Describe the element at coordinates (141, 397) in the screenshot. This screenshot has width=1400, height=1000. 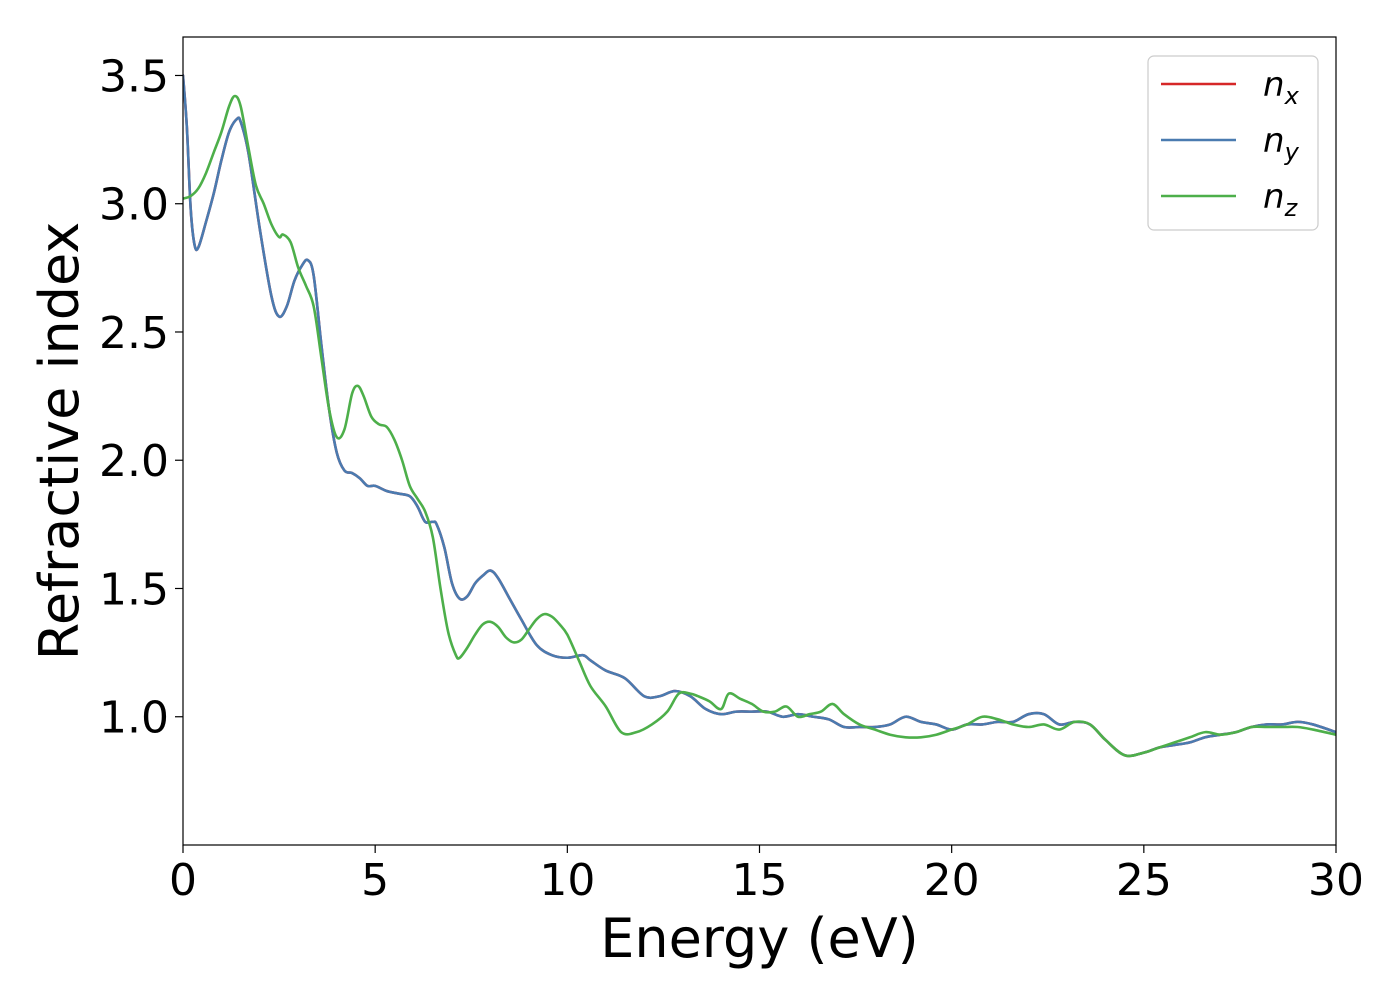
I see `y-axis-ticks: 1.0 1.5 2.0 2.5 3.0 3.5` at that location.